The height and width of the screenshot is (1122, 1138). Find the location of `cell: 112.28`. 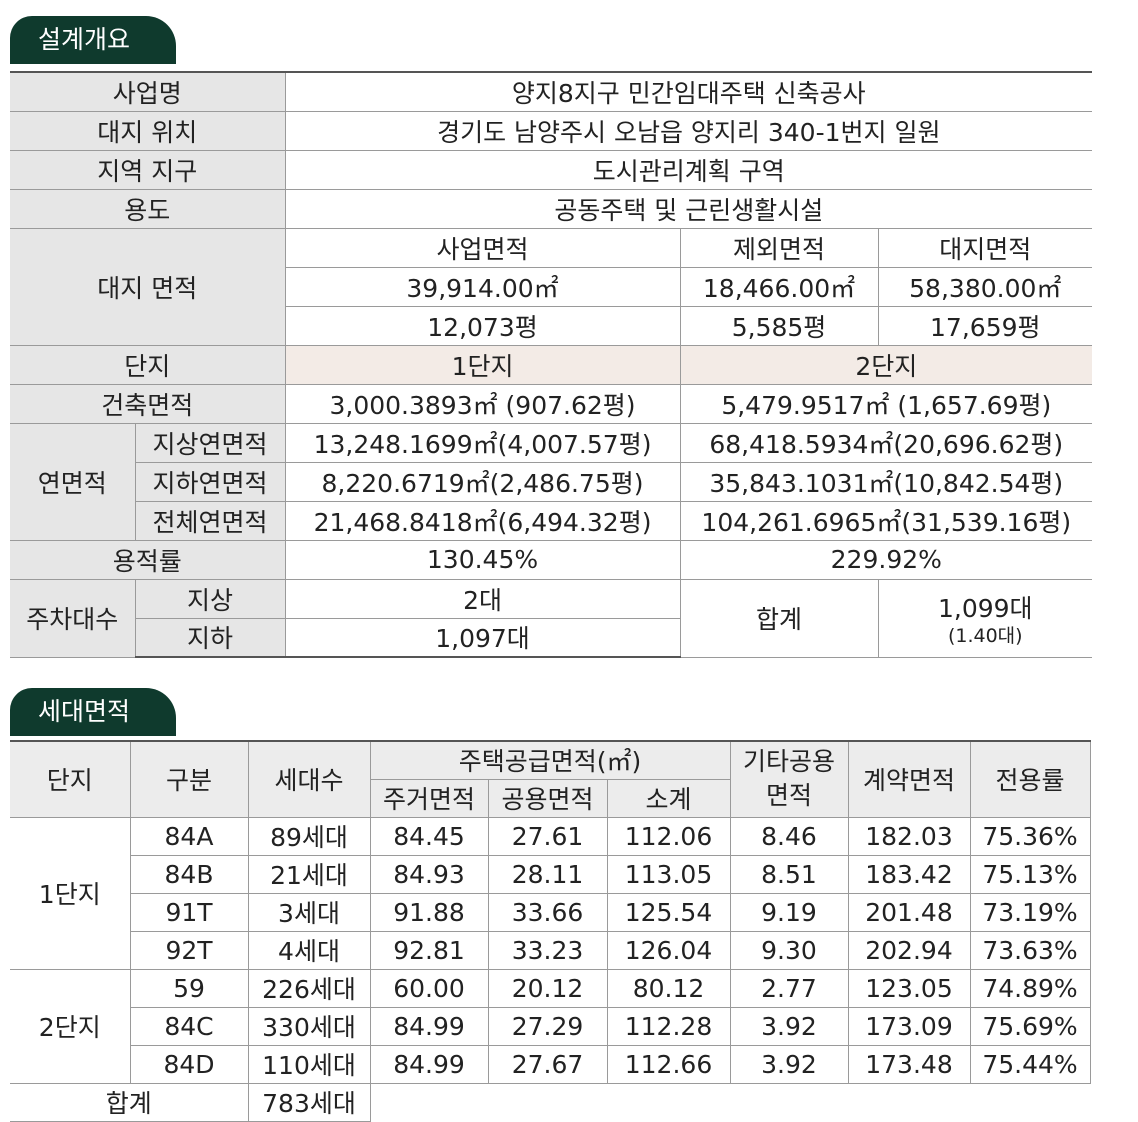

cell: 112.28 is located at coordinates (668, 1026).